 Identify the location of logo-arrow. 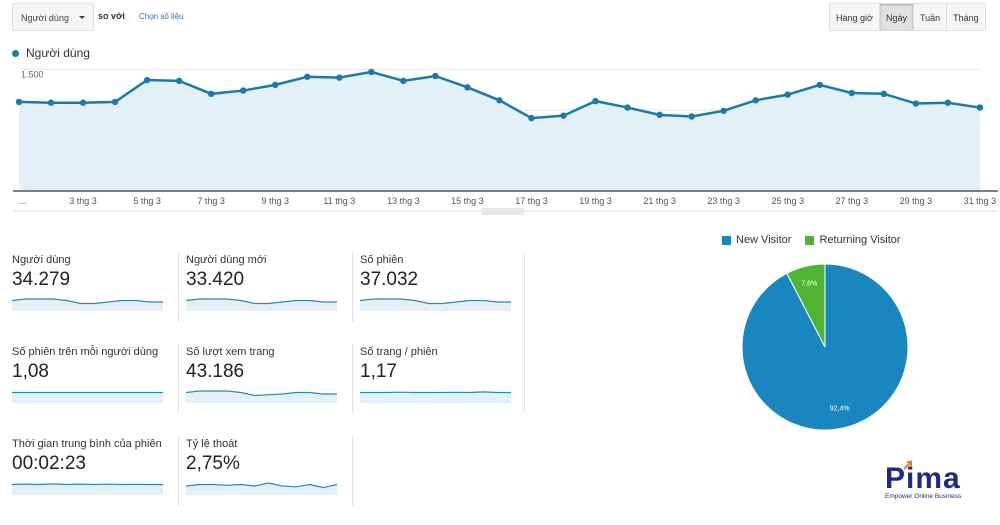
(907, 465).